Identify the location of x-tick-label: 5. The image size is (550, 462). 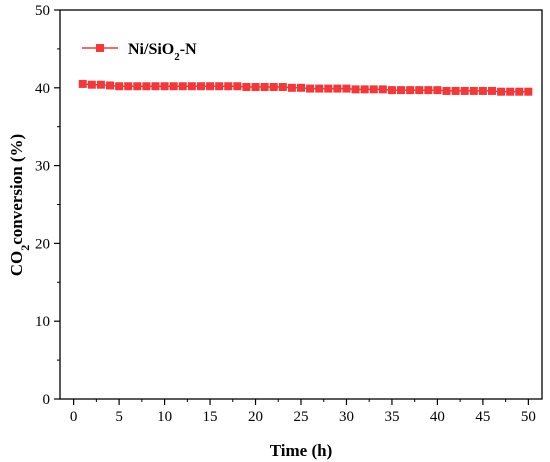
(119, 417).